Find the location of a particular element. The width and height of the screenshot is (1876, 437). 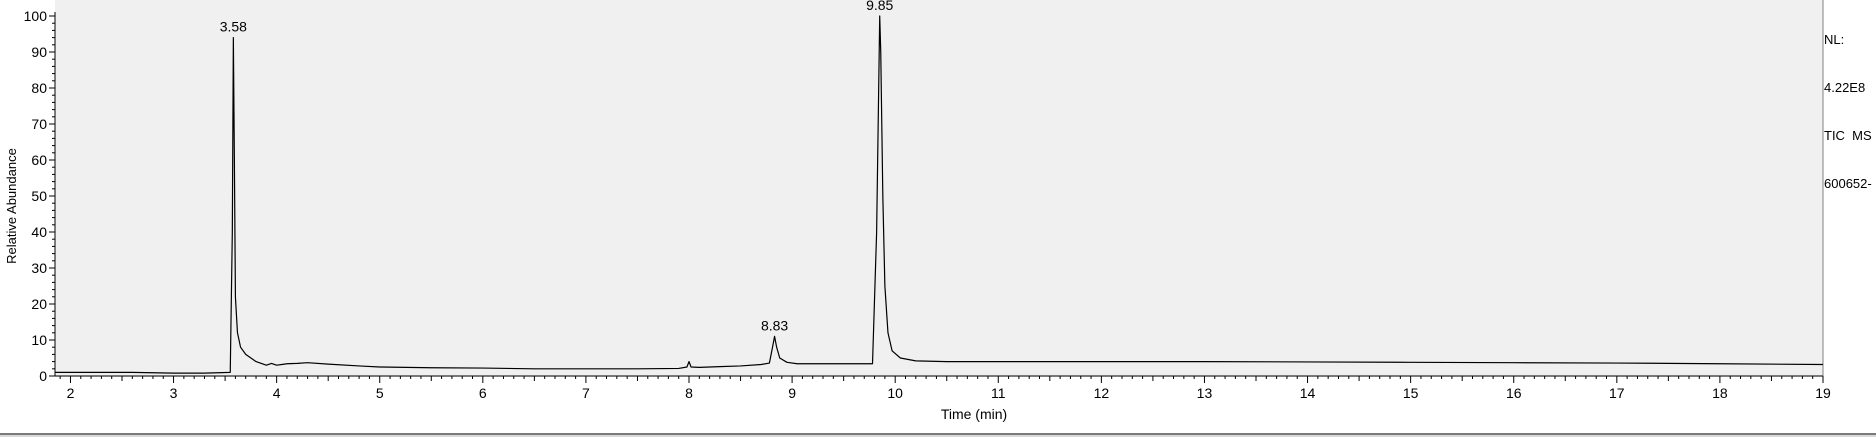

peak-label: 9.85 is located at coordinates (879, 6).